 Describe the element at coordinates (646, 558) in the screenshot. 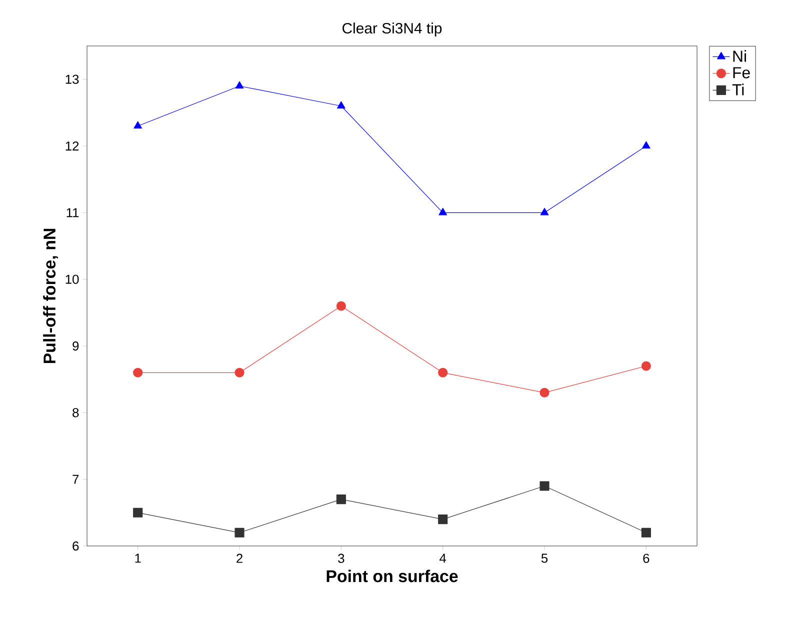

I see `x-tick-label: 6` at that location.